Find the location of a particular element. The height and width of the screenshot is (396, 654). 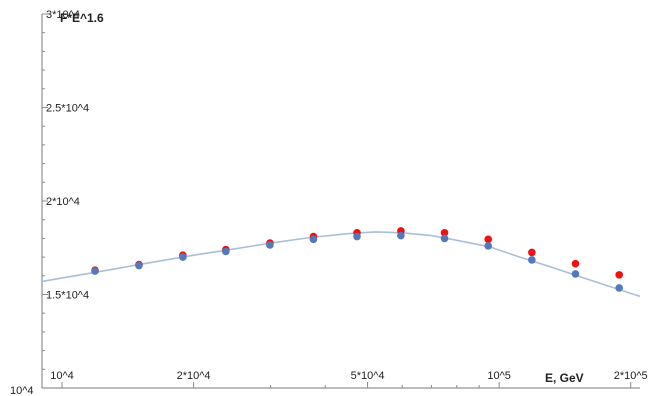

y-tick-label: 1.5*10^4 is located at coordinates (67, 296).